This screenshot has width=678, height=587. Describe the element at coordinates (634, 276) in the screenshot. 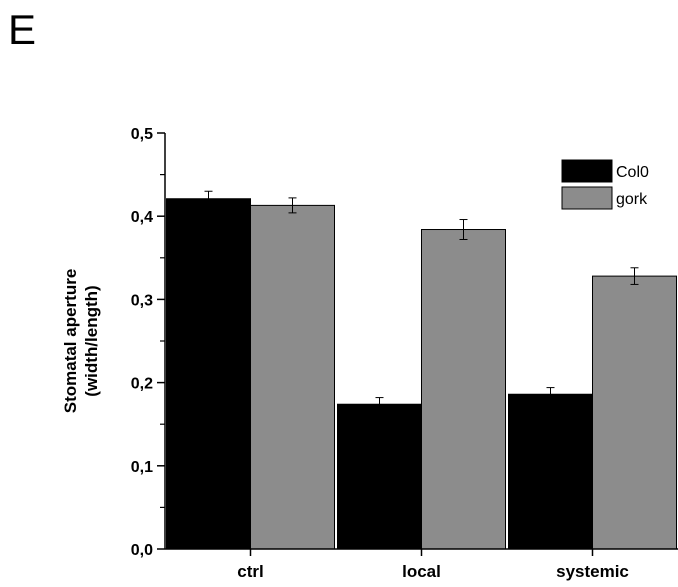

I see `error-bar-gork-systemic` at that location.